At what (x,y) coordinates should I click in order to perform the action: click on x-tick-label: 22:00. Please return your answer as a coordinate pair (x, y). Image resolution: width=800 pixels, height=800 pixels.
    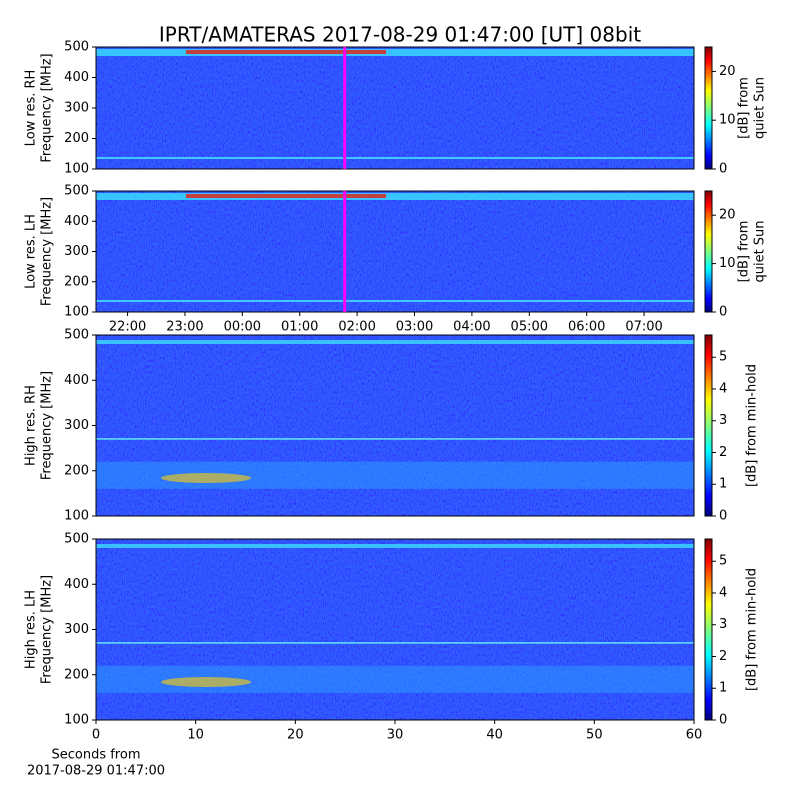
    Looking at the image, I should click on (127, 327).